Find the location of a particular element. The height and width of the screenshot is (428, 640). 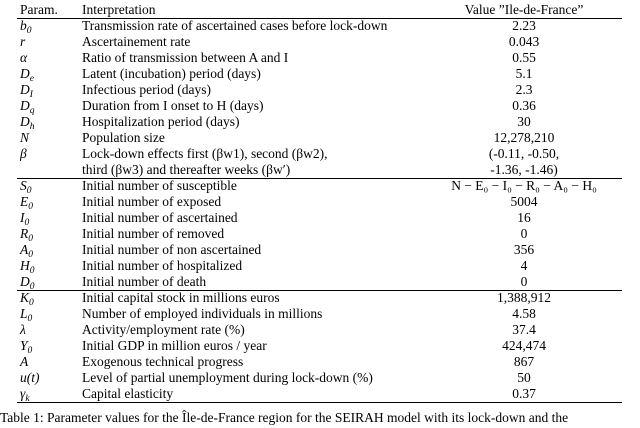

param-symbol: N is located at coordinates (25, 137).